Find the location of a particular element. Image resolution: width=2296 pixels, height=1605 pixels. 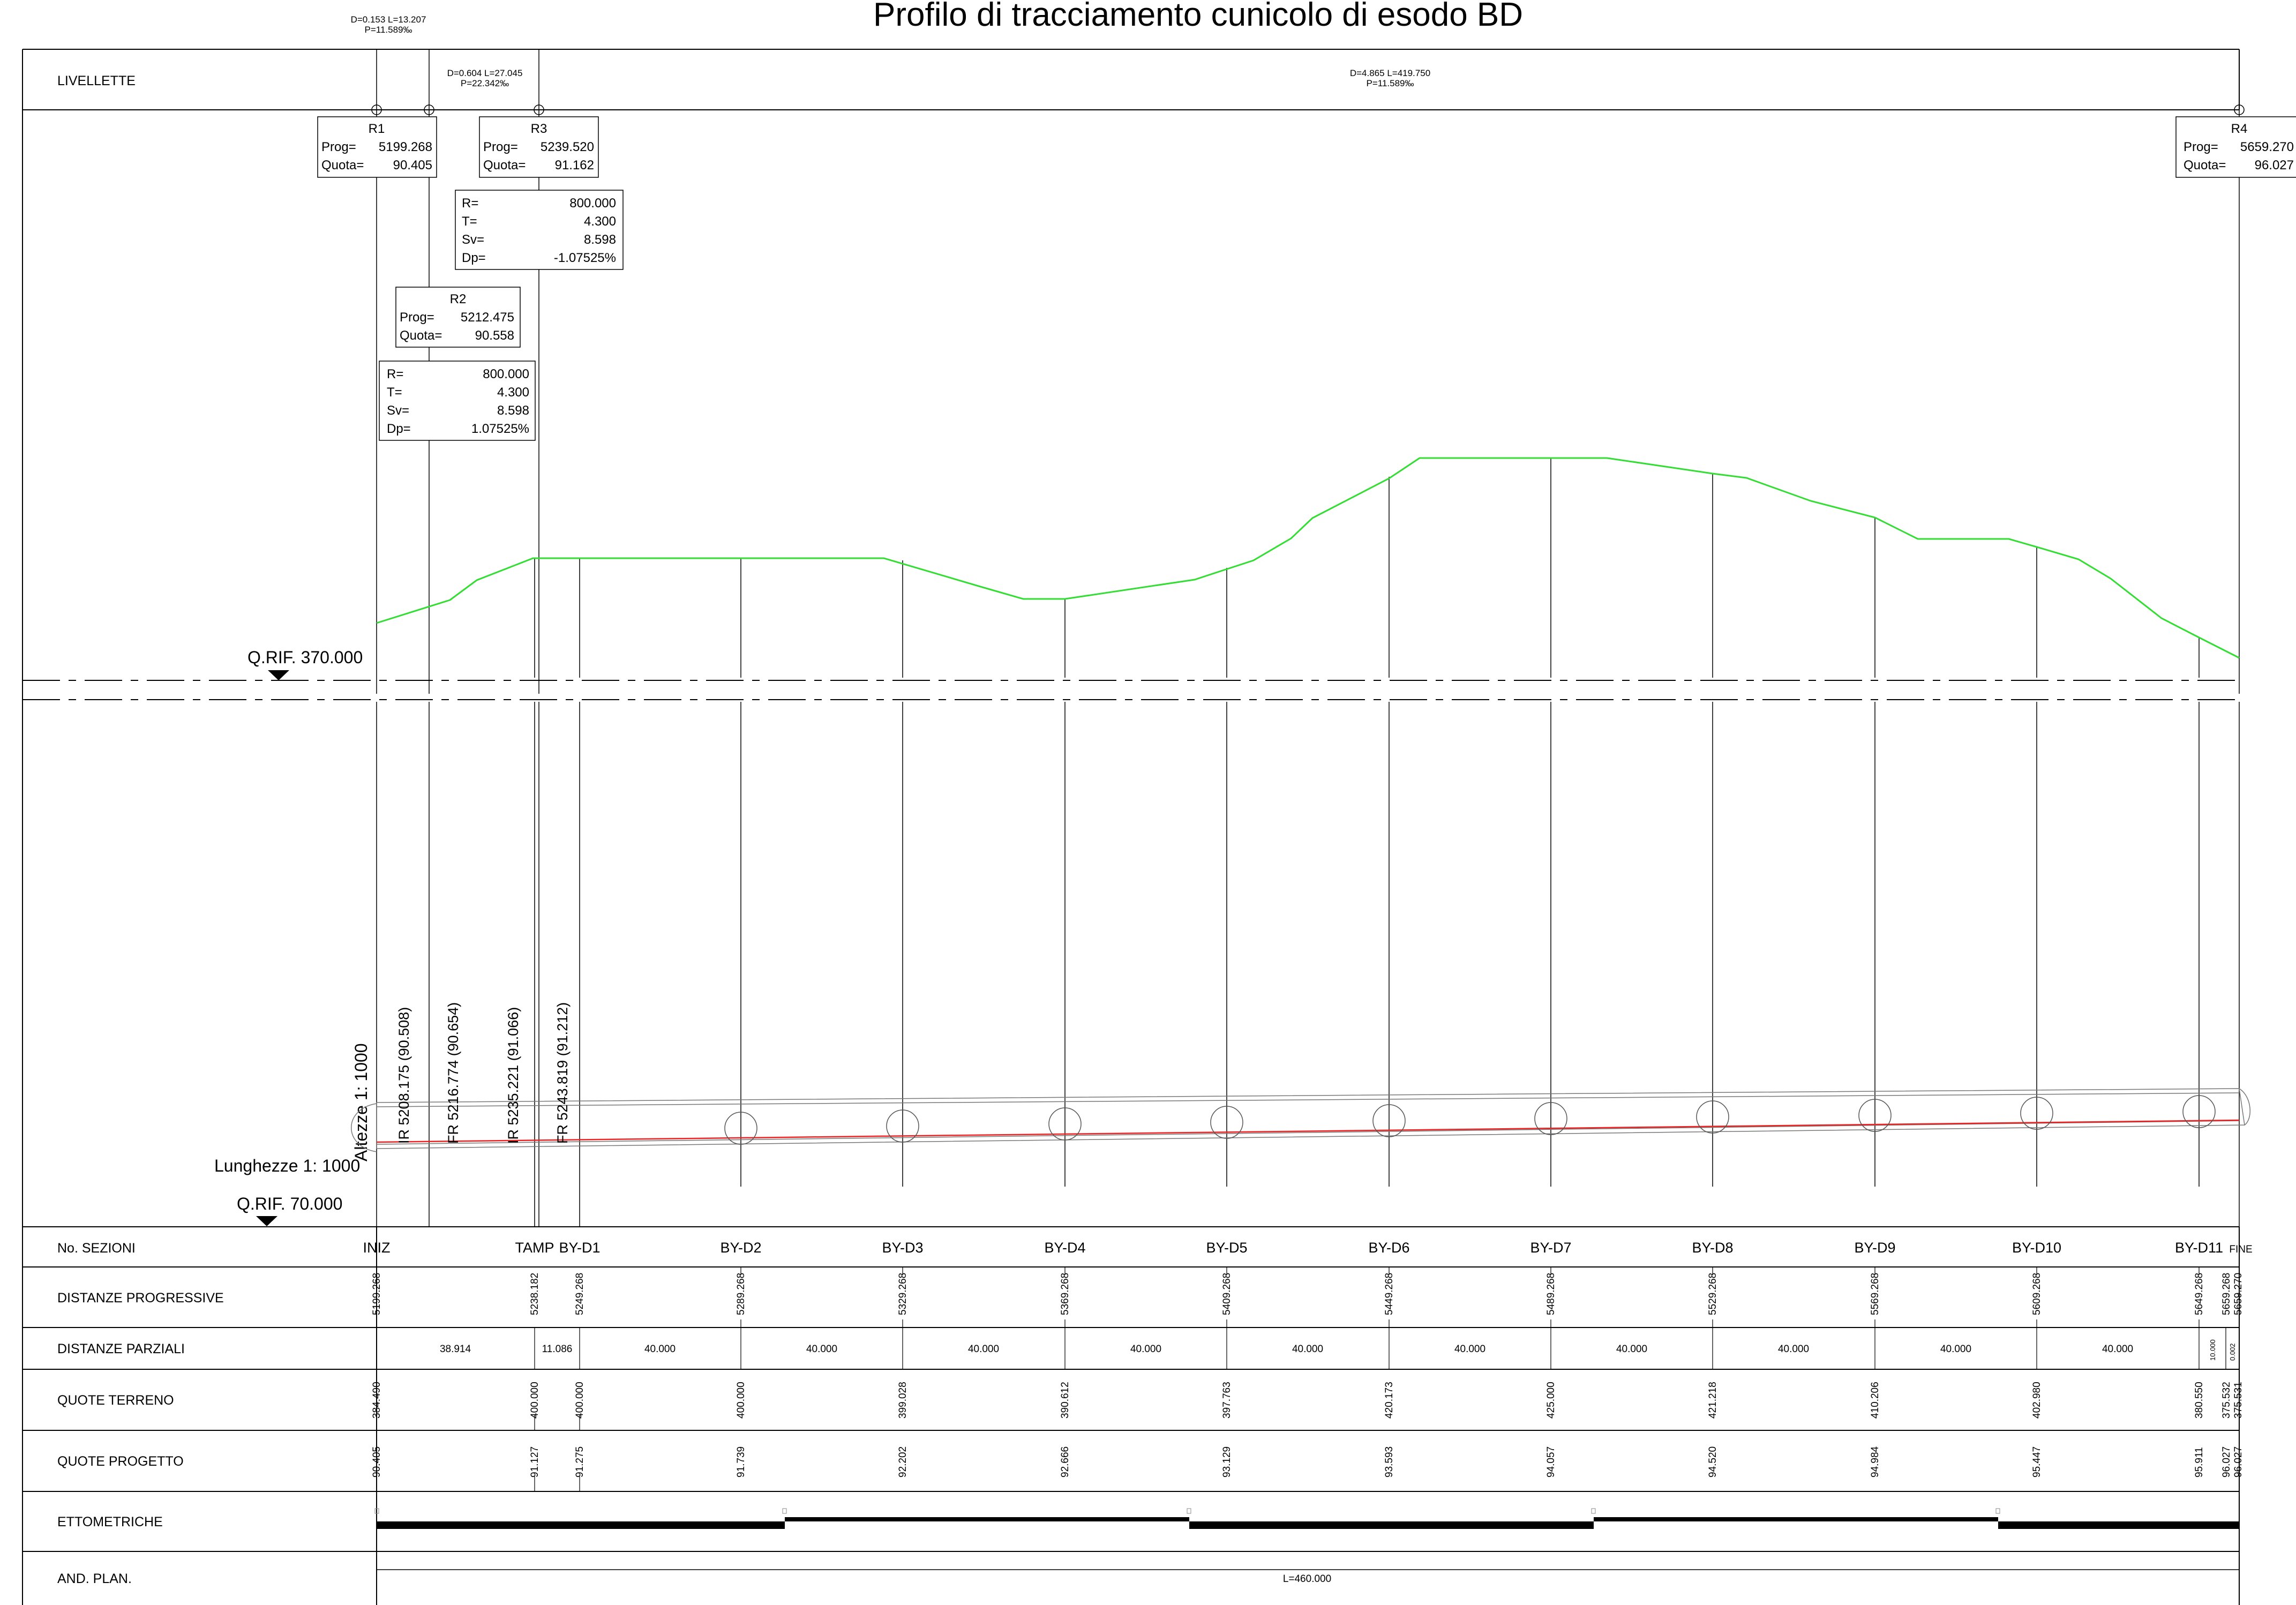

svg-text: 5409.268 is located at coordinates (1227, 1294).